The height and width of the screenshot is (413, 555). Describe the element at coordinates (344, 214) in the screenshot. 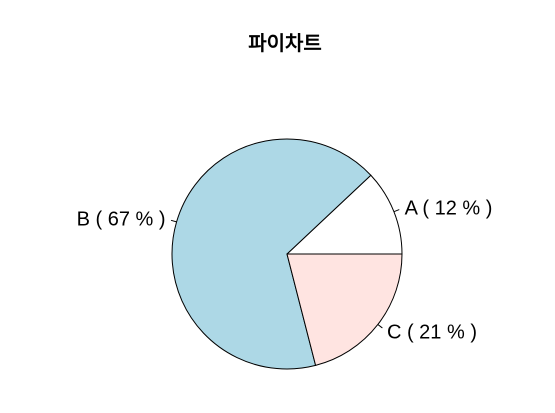

I see `pie-slice-a` at that location.